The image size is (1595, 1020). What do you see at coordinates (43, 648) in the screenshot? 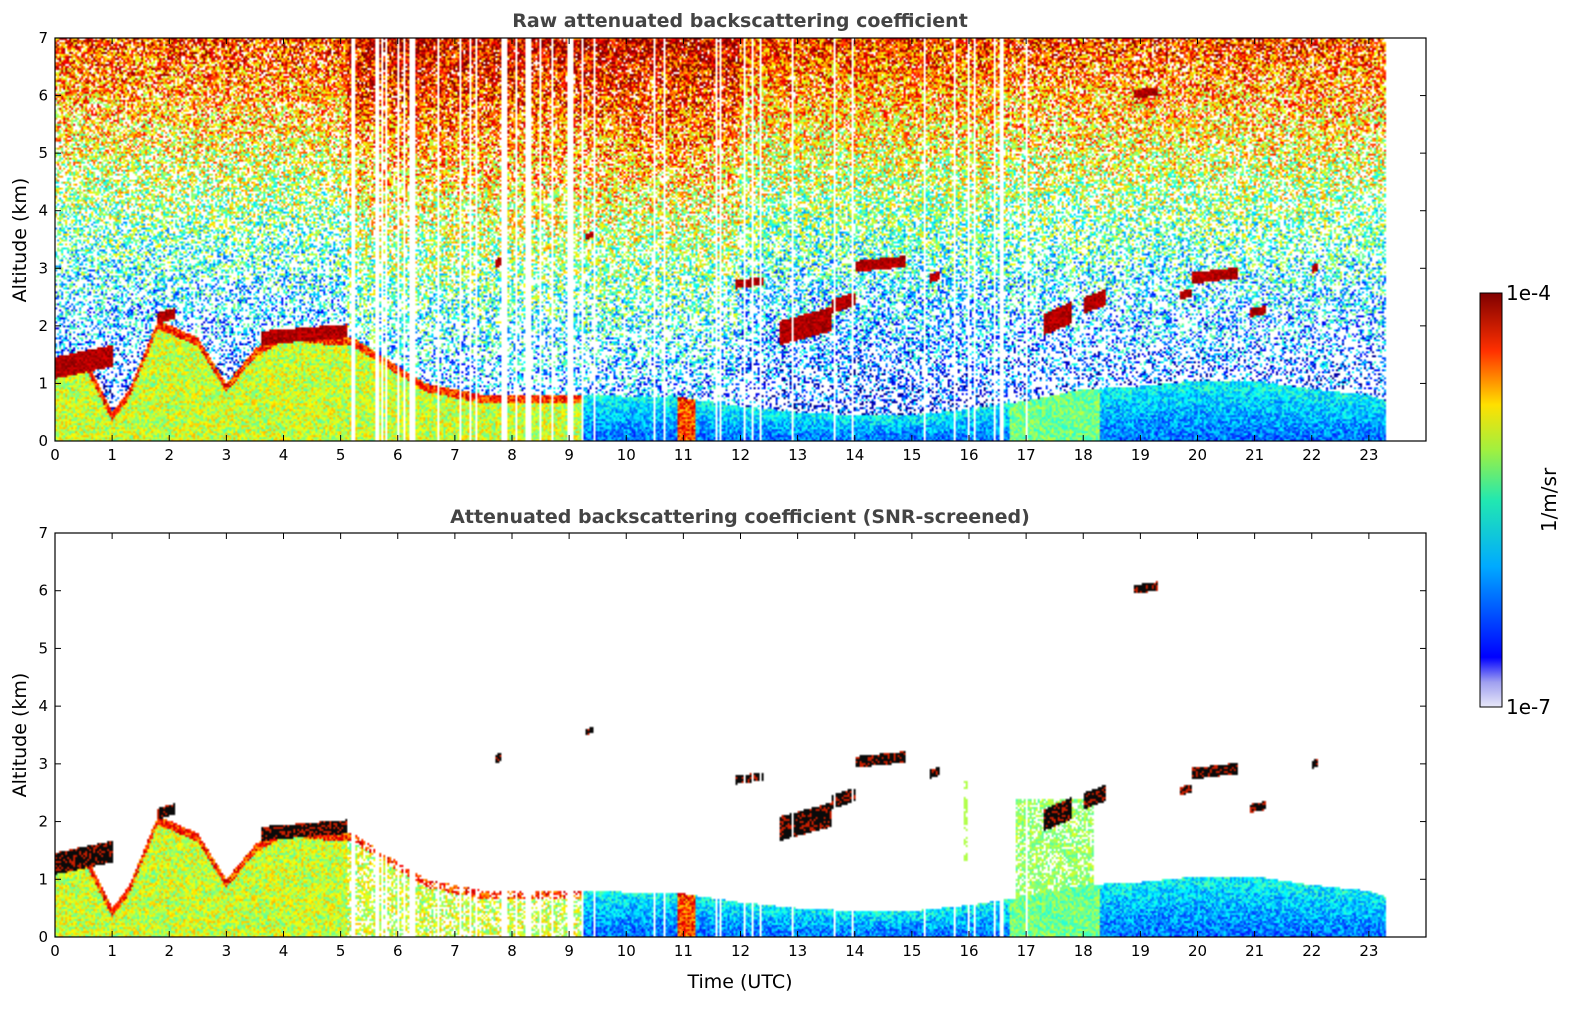
I see `panel2-ytick-label: 5` at bounding box center [43, 648].